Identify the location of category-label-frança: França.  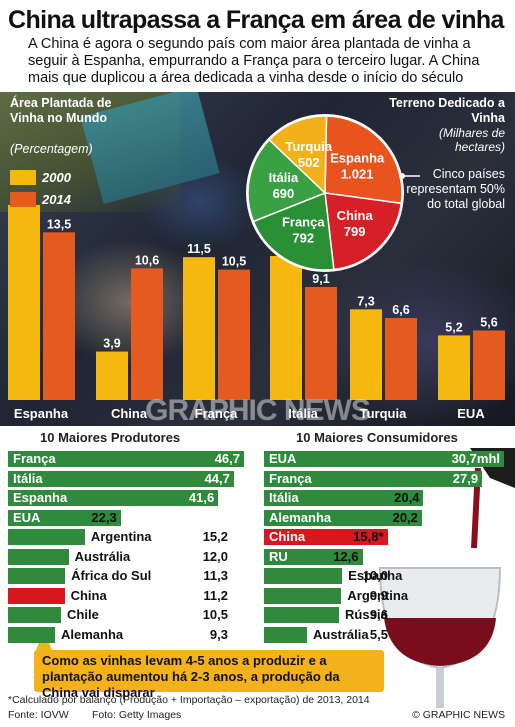
(216, 413).